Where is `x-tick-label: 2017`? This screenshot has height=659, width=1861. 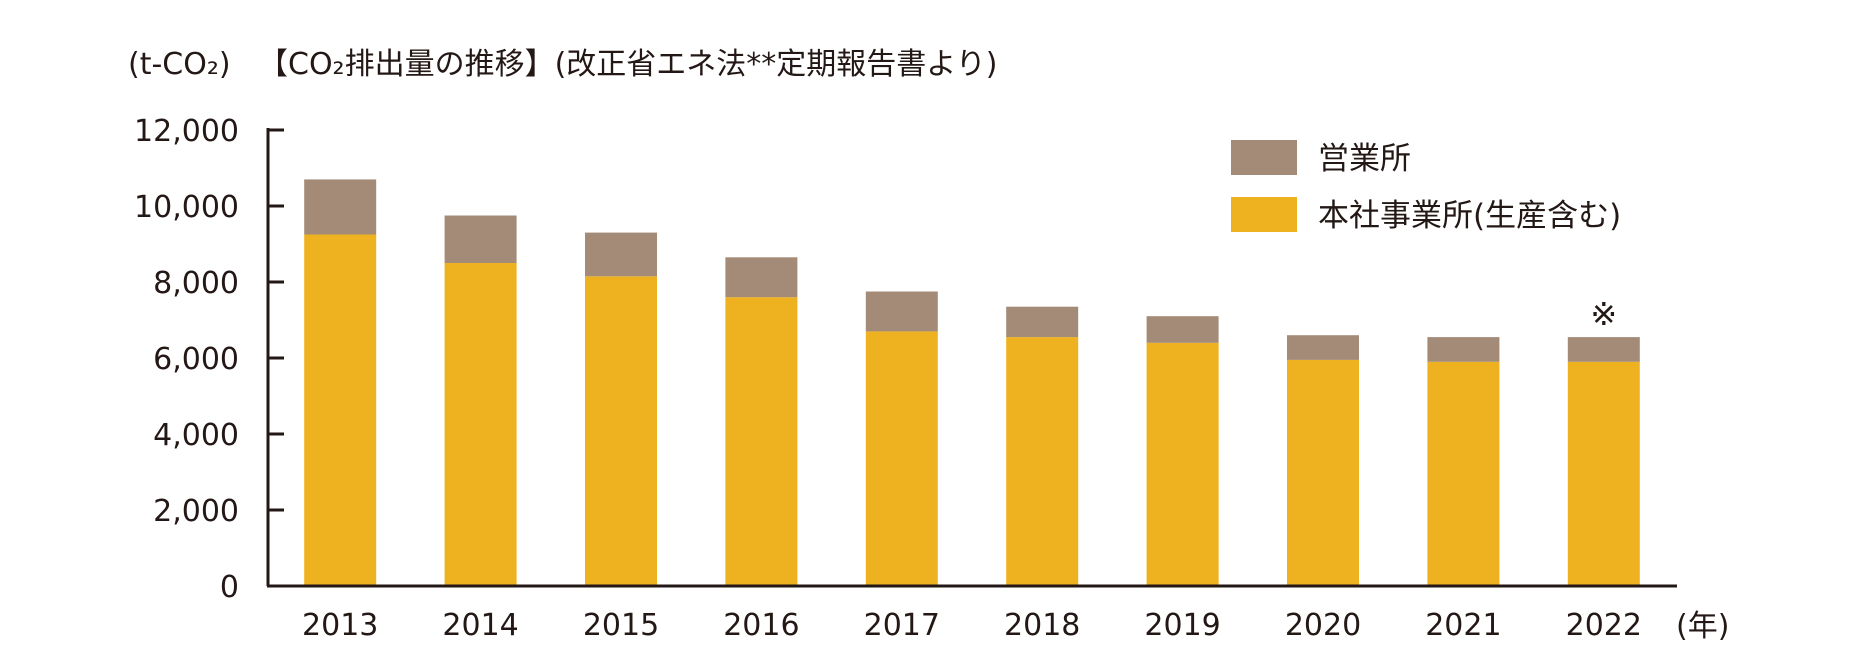
x-tick-label: 2017 is located at coordinates (902, 625).